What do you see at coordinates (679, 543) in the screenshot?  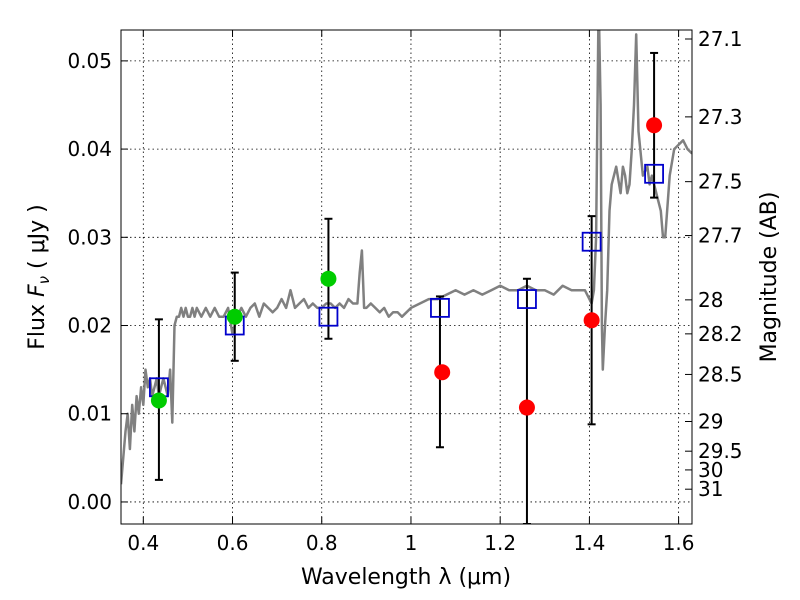 I see `x-tick-label: 1.6` at bounding box center [679, 543].